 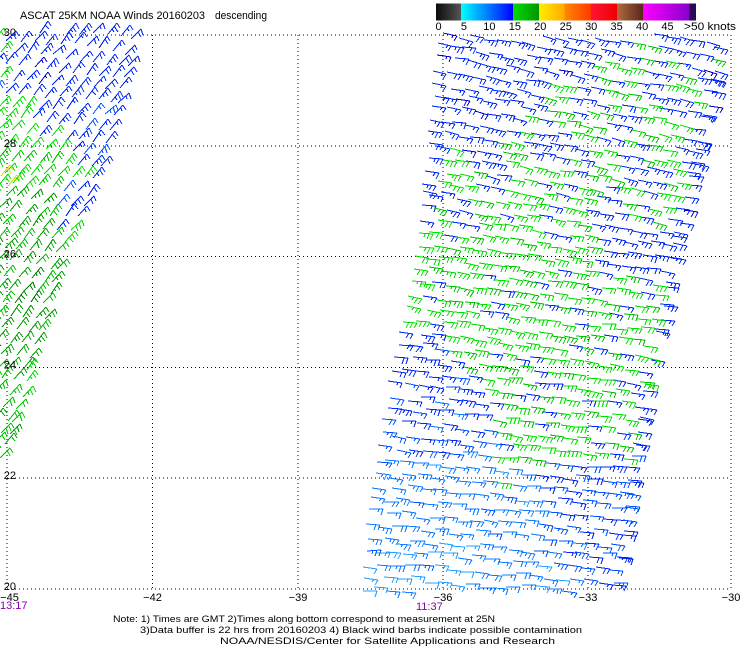 What do you see at coordinates (616, 27) in the screenshot?
I see `svg-text: 35` at bounding box center [616, 27].